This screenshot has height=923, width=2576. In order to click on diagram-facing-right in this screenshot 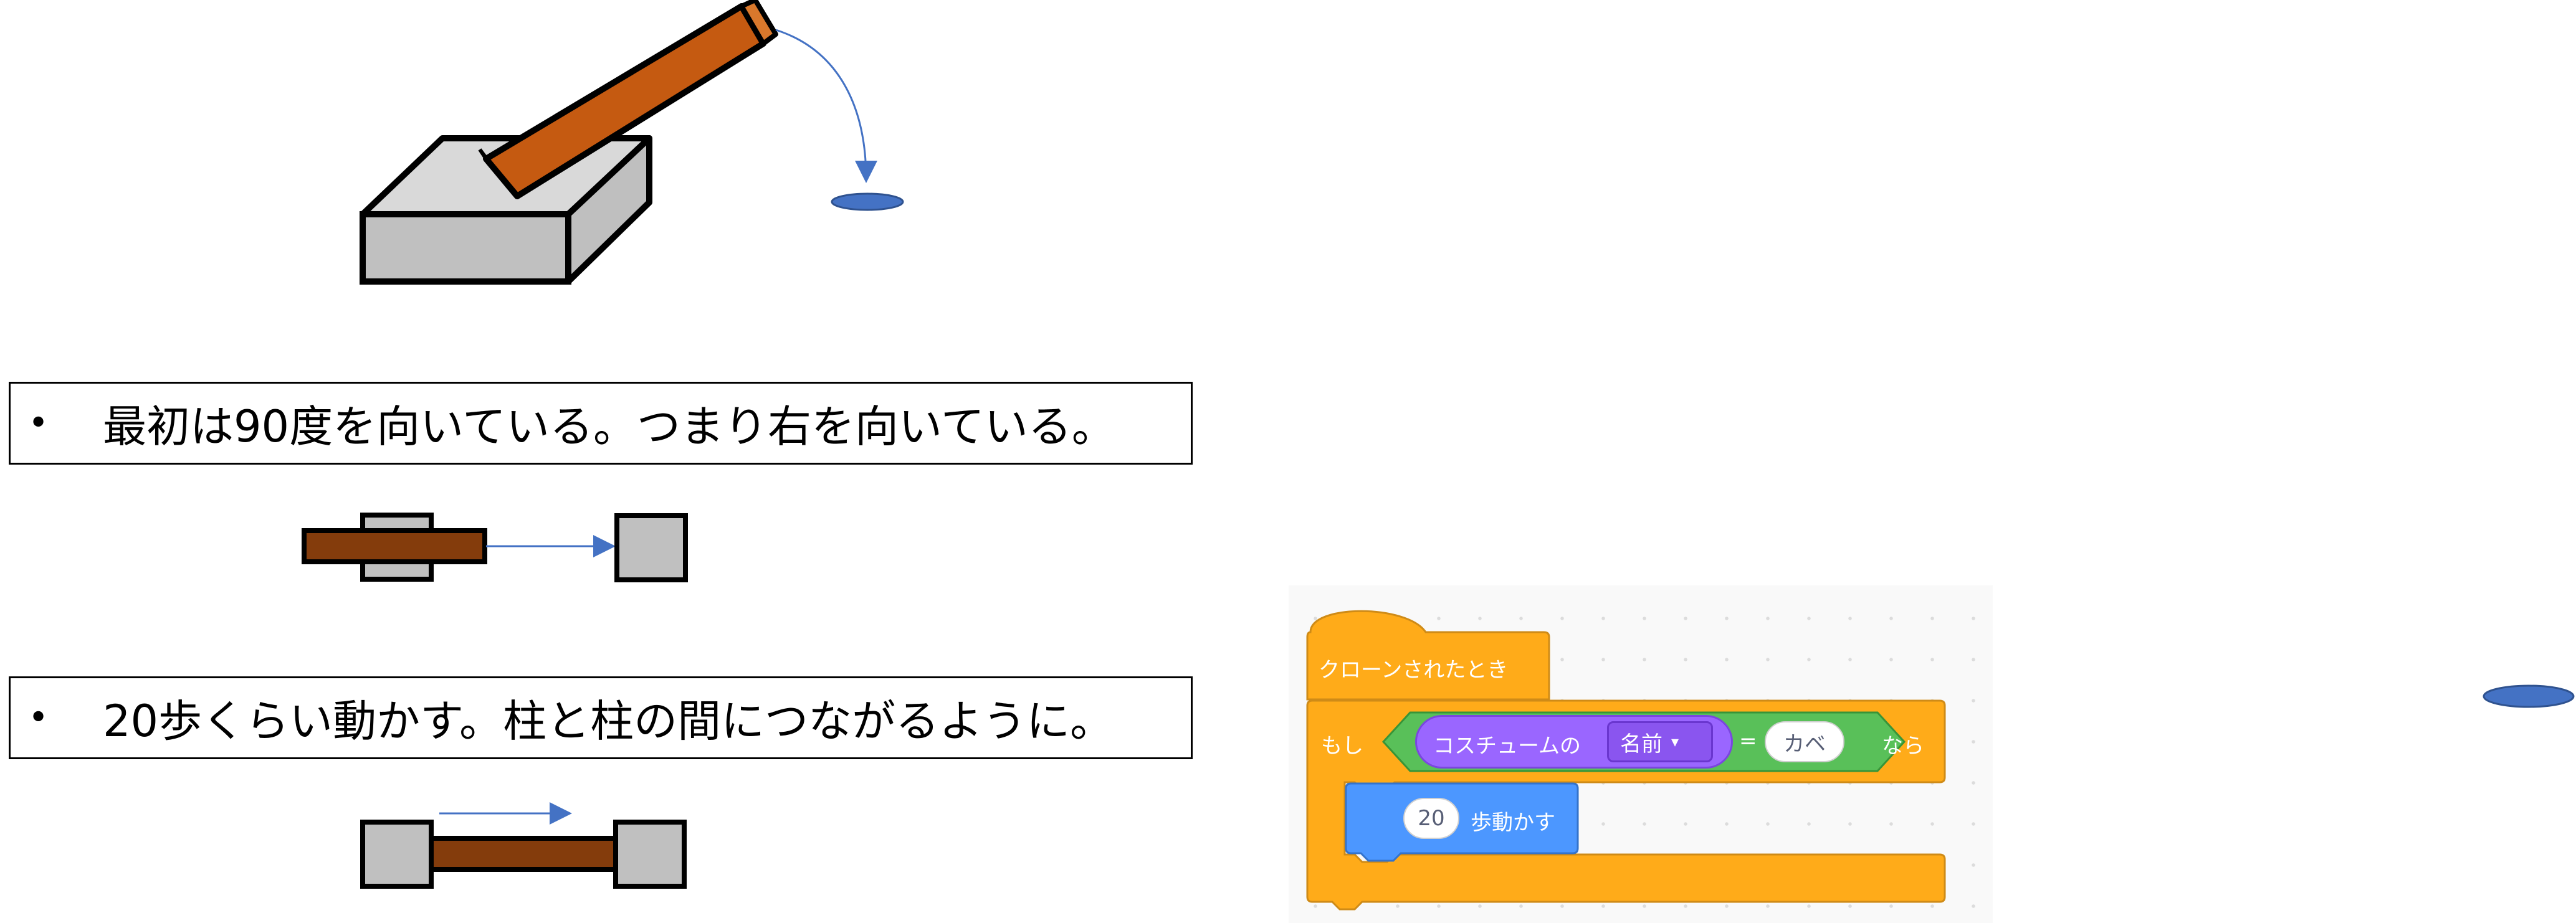, I will do `click(495, 548)`.